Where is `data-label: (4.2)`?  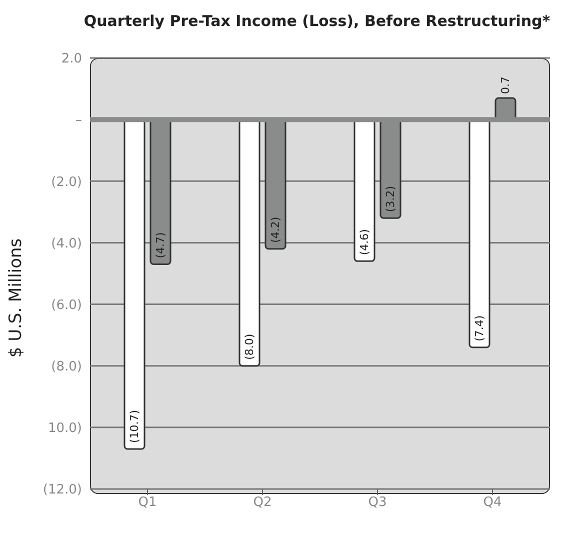 data-label: (4.2) is located at coordinates (275, 229).